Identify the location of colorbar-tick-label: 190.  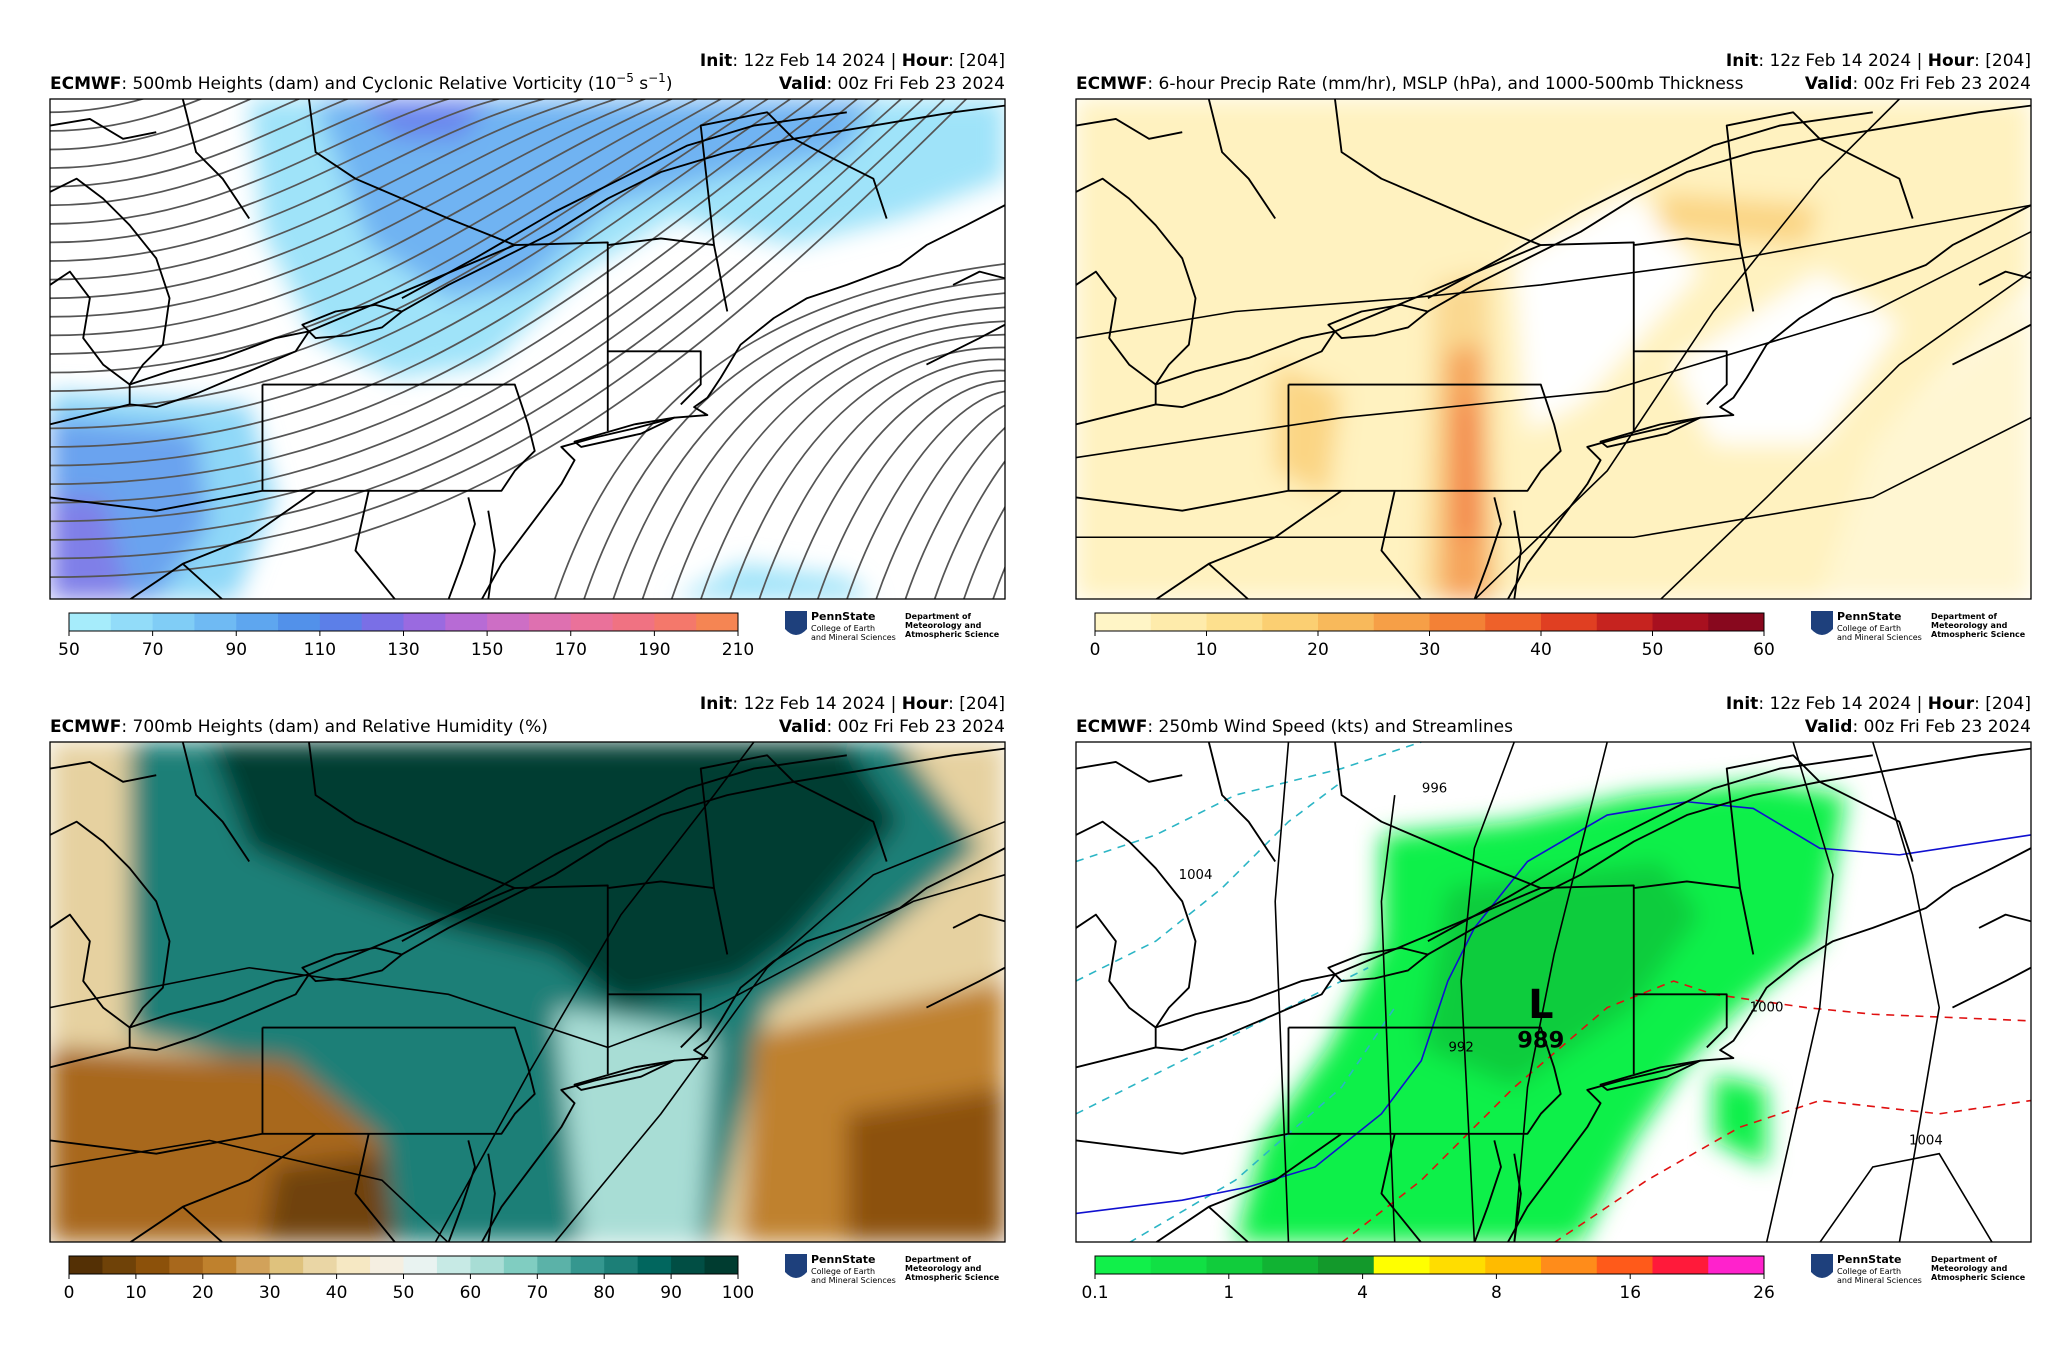
(654, 650).